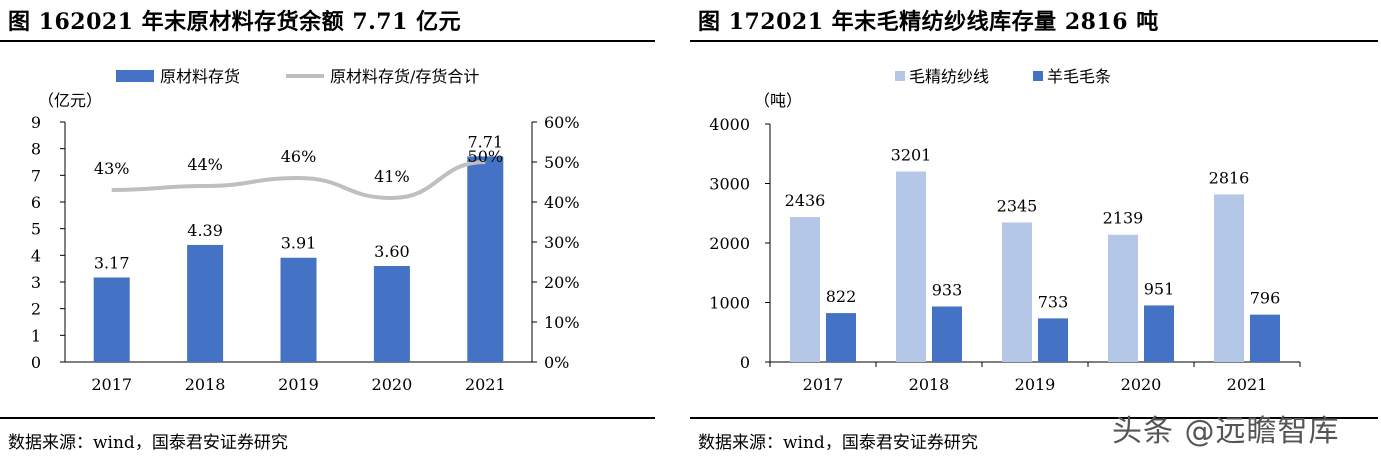 Image resolution: width=1381 pixels, height=462 pixels. What do you see at coordinates (1034, 41) in the screenshot?
I see `right-title-rule` at bounding box center [1034, 41].